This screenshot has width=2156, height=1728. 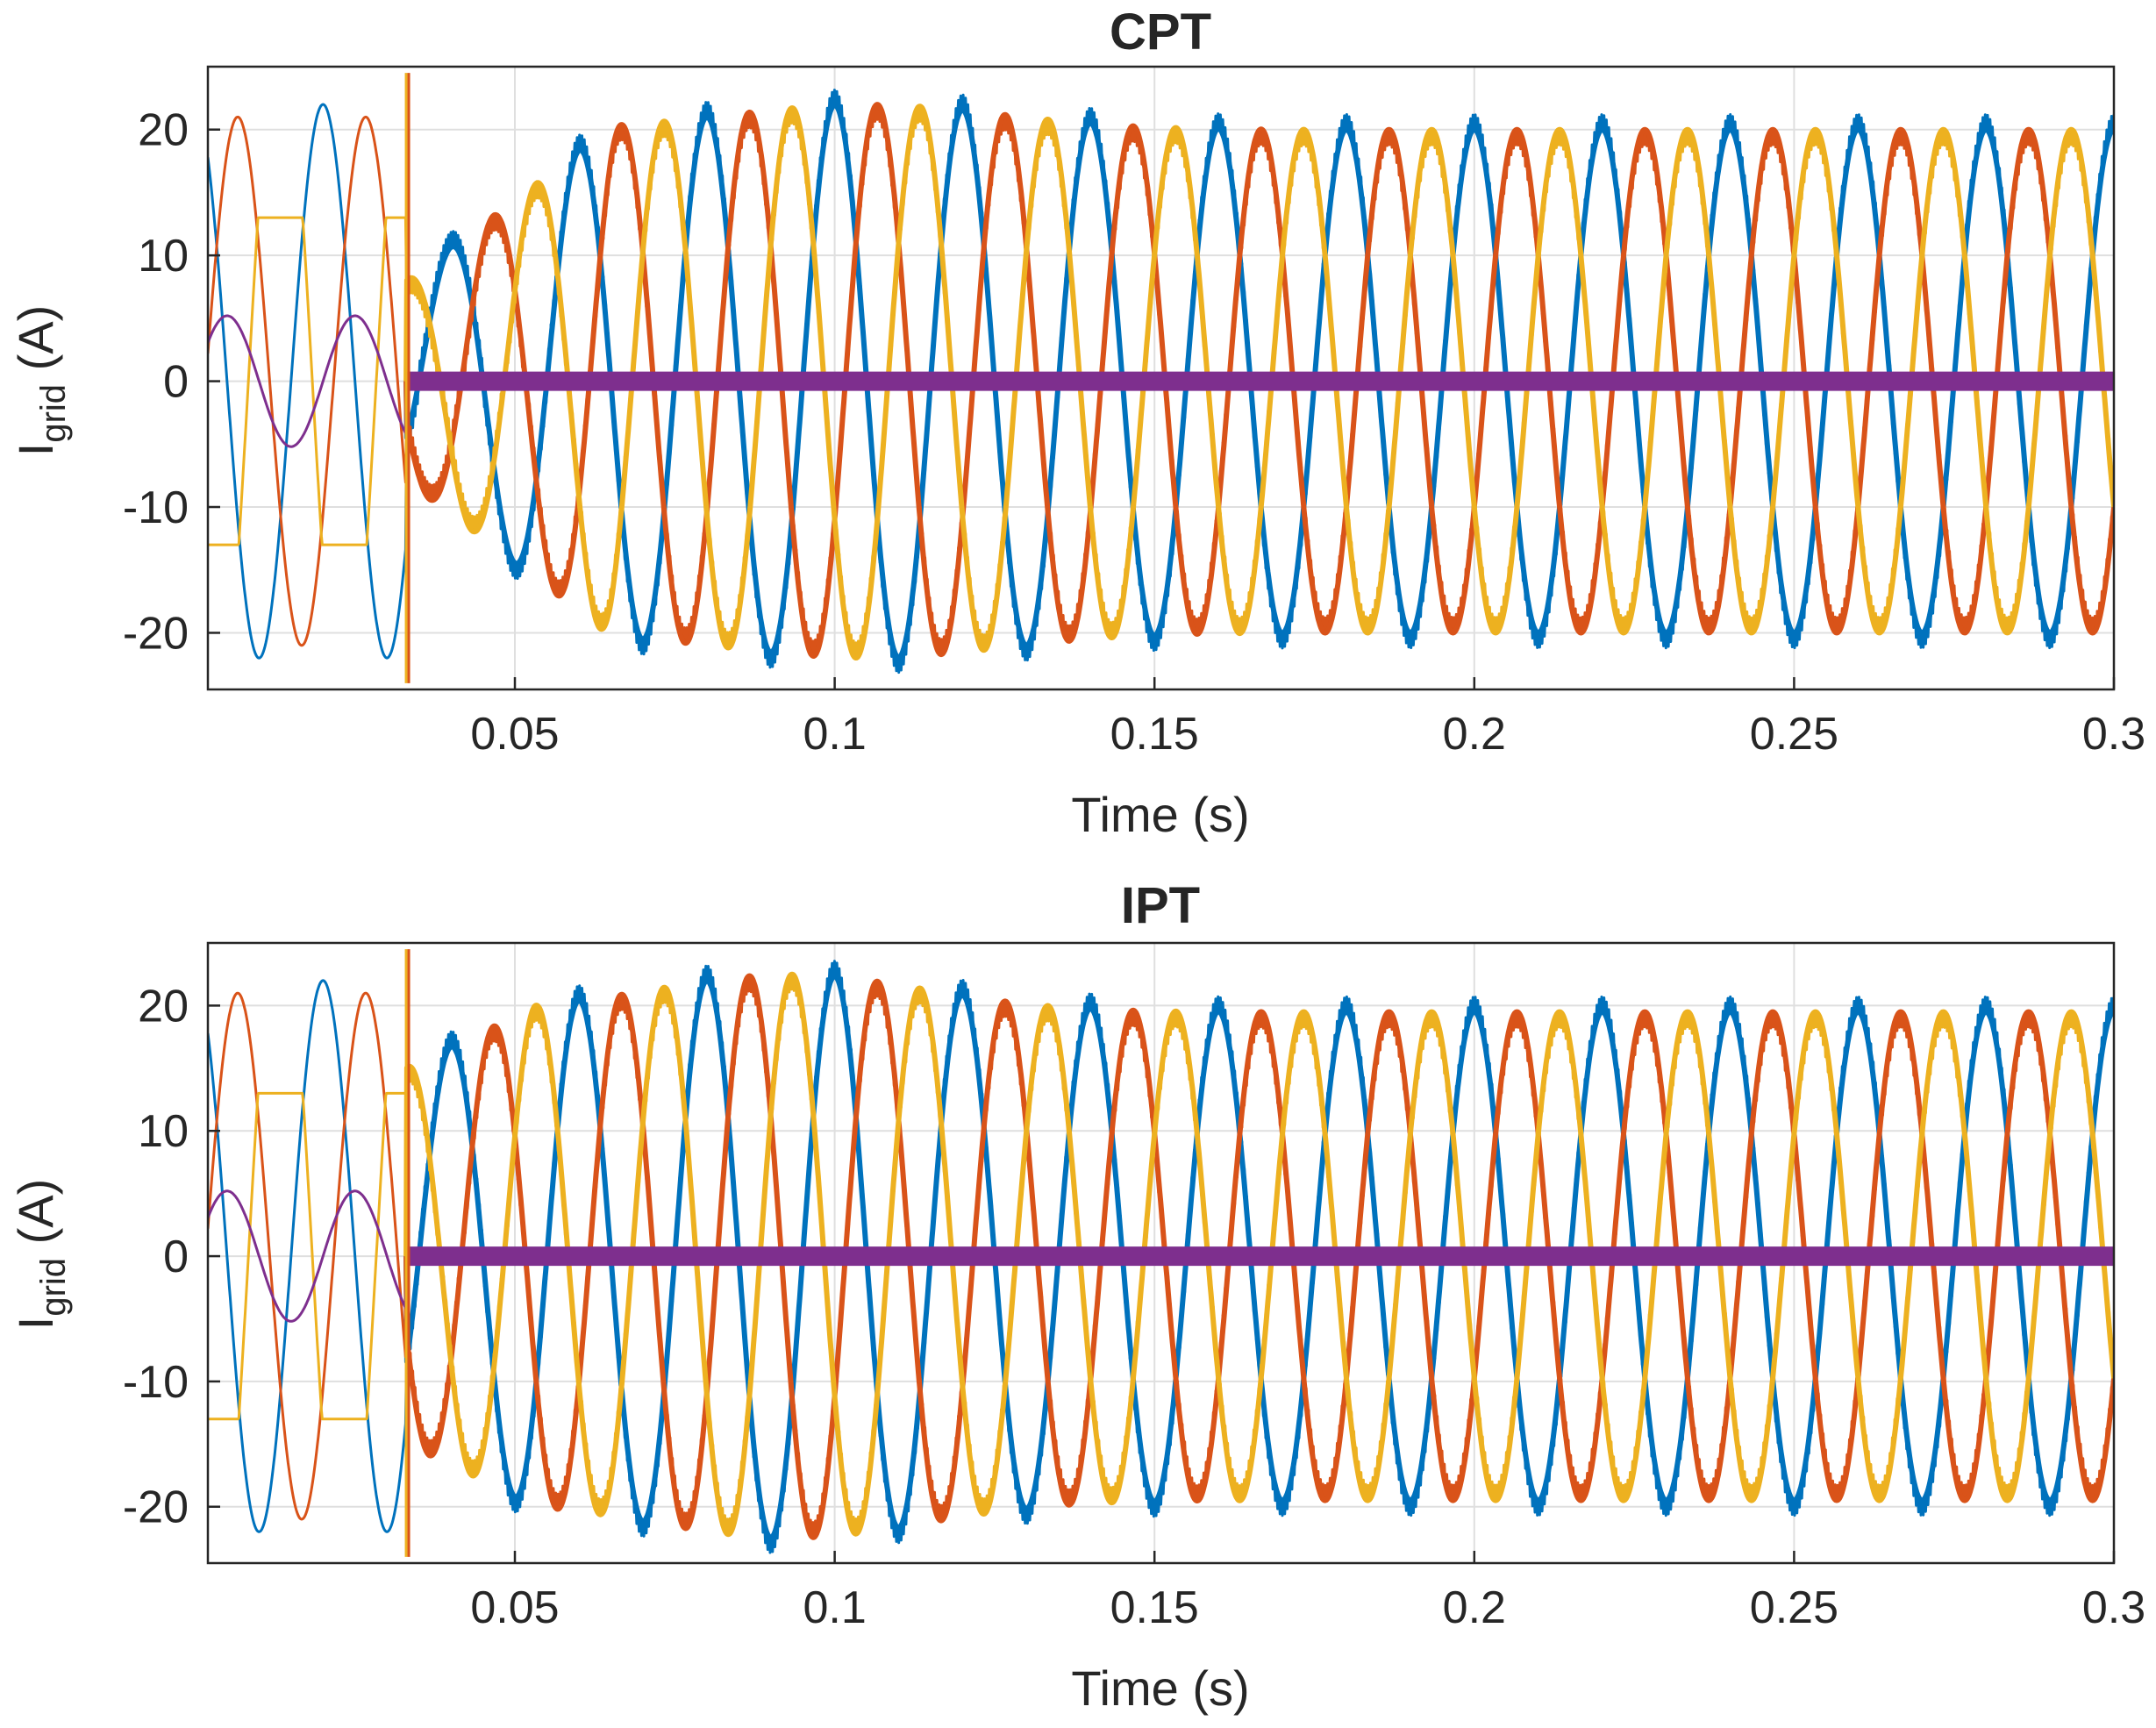 I want to click on ipt-y-axis-label: Igrid (A), so click(x=40, y=1254).